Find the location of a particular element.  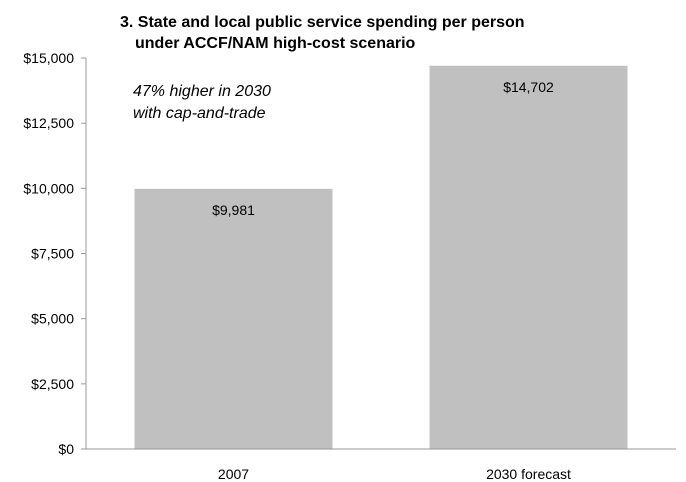

y-tick-label: $12,500 is located at coordinates (48, 123).